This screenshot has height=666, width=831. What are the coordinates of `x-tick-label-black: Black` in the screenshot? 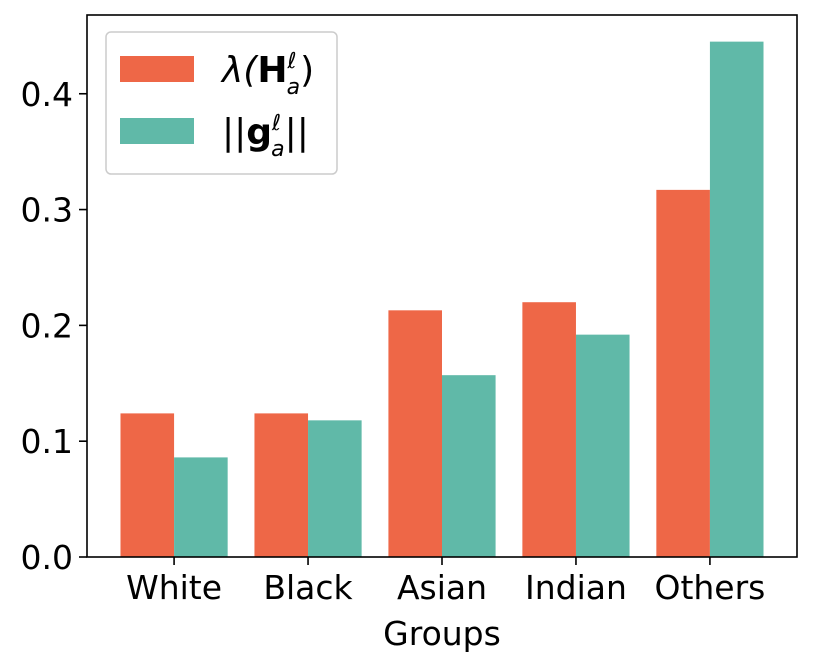 It's located at (308, 587).